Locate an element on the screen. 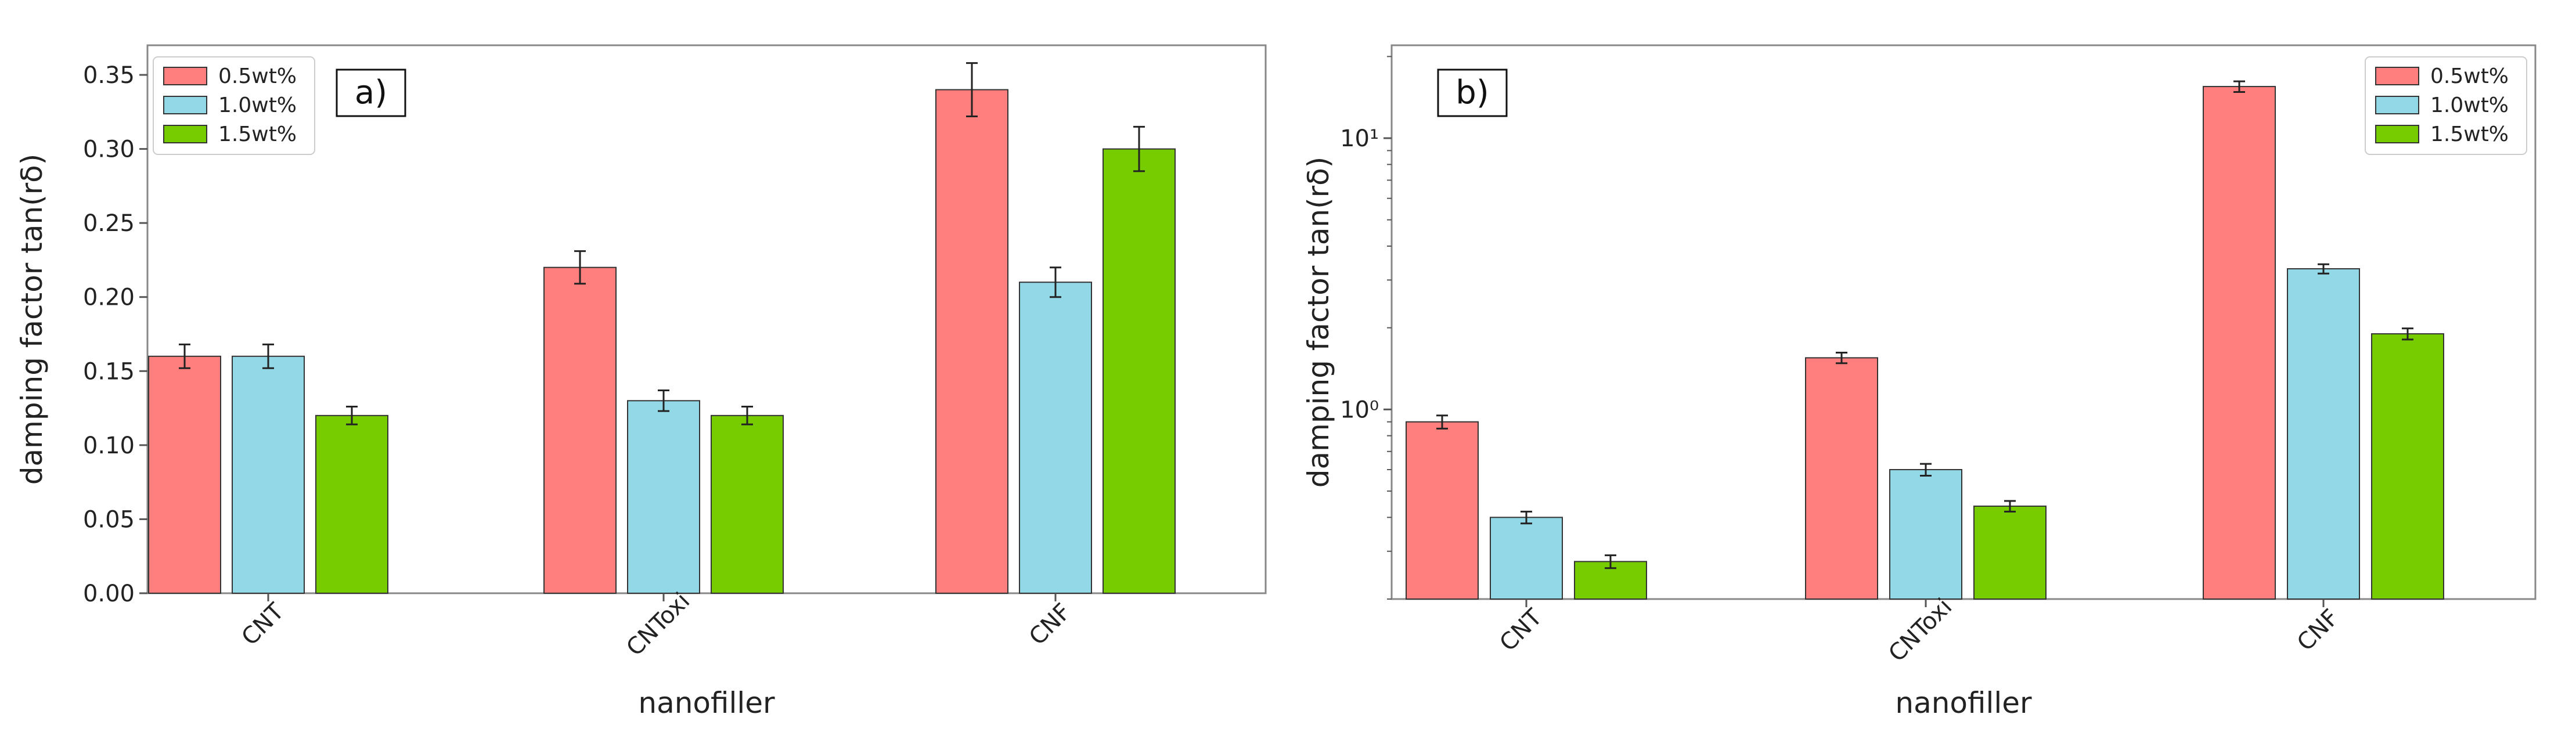  y-tick-label: 0.20 is located at coordinates (109, 297).